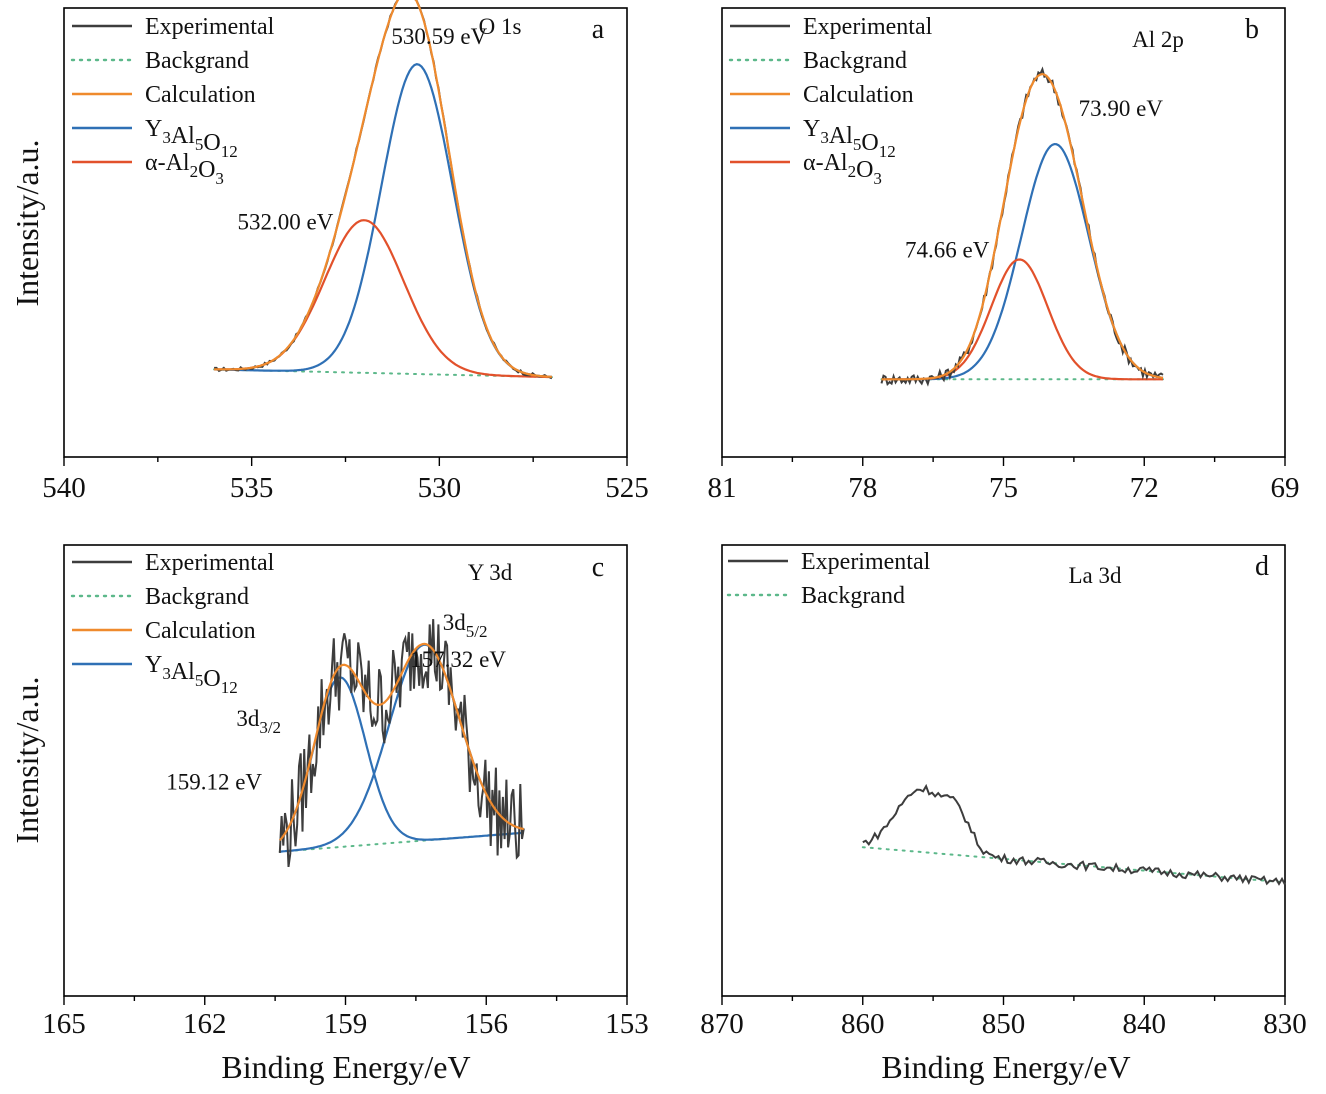 The height and width of the screenshot is (1094, 1326). Describe the element at coordinates (627, 488) in the screenshot. I see `x-tick-label: 525` at that location.